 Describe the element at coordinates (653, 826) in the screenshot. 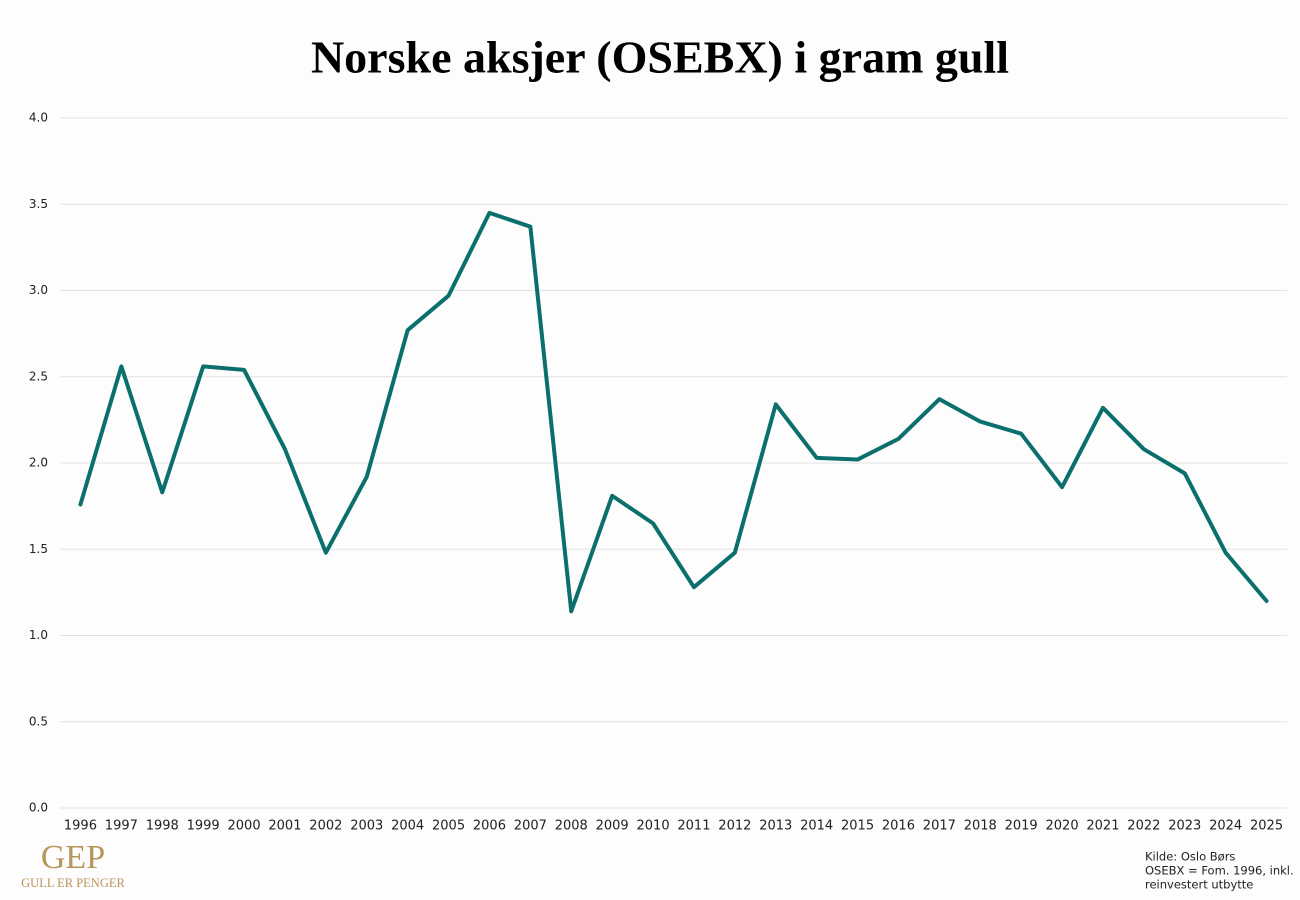

I see `x-tick-label: 2010` at that location.